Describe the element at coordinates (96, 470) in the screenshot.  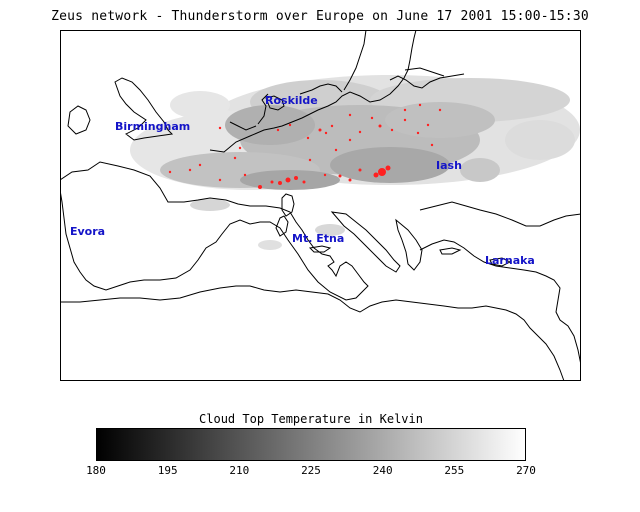
I see `colorbar-tick-label: 180` at that location.